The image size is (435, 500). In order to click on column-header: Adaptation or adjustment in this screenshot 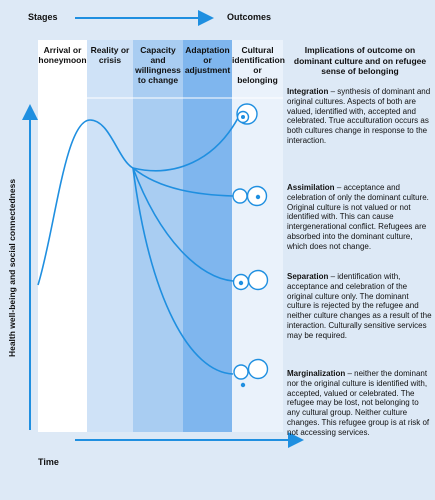, I will do `click(207, 60)`.